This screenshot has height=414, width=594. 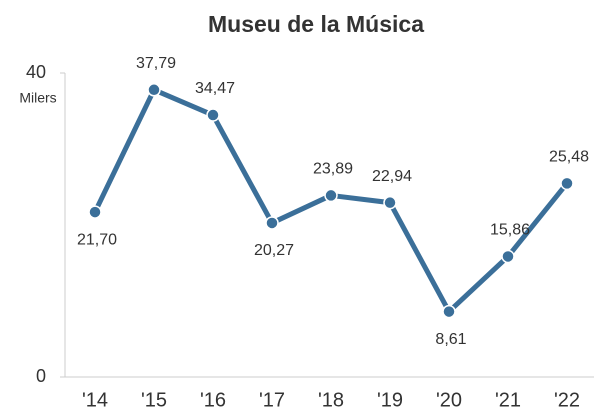 What do you see at coordinates (510, 230) in the screenshot?
I see `data-label: 15,86` at bounding box center [510, 230].